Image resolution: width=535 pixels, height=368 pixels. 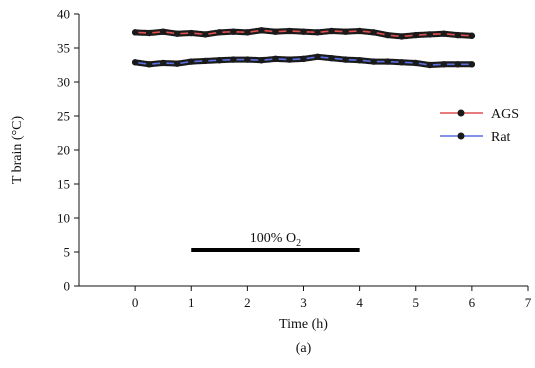 I want to click on y-tick-label: 35, so click(x=63, y=48).